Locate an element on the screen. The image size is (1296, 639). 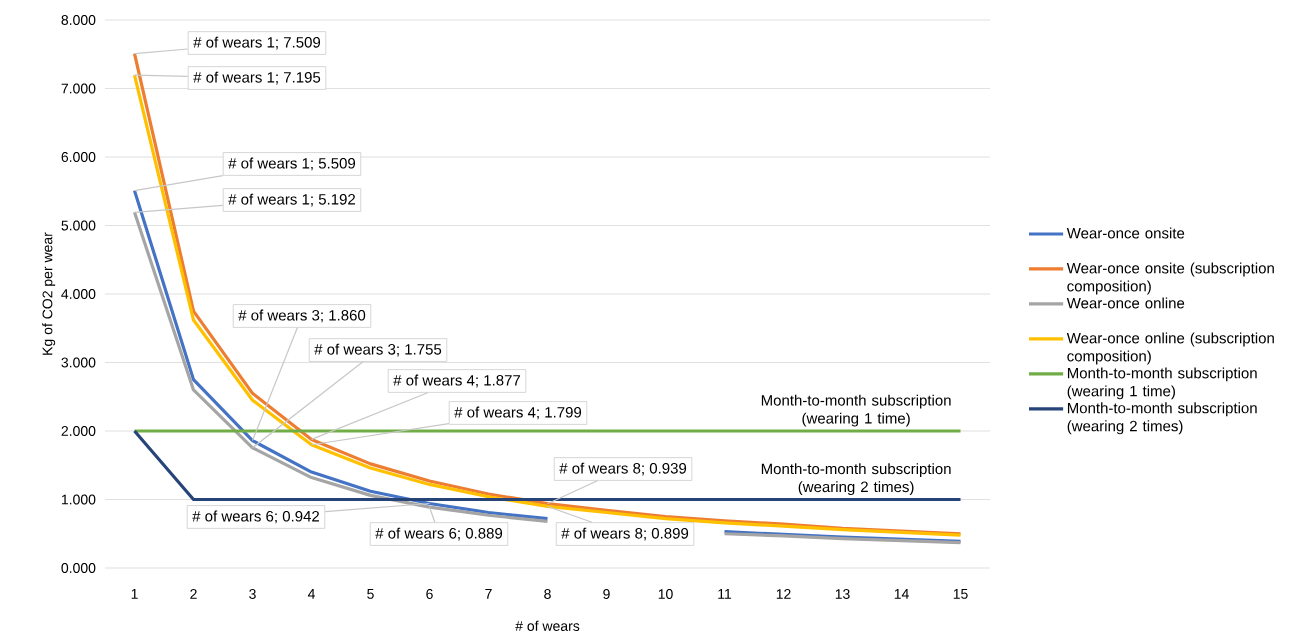
annotation: # of wears 3; 1.755 is located at coordinates (378, 350).